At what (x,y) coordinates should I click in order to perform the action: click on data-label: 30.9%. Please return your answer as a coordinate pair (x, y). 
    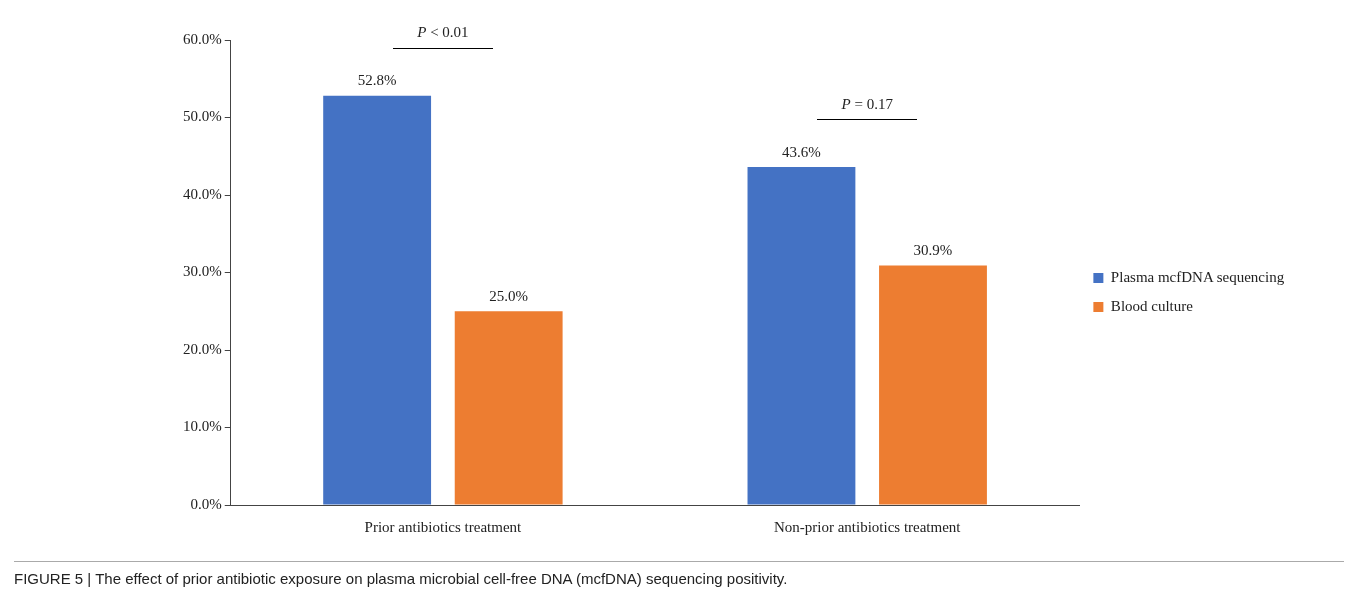
    Looking at the image, I should click on (933, 249).